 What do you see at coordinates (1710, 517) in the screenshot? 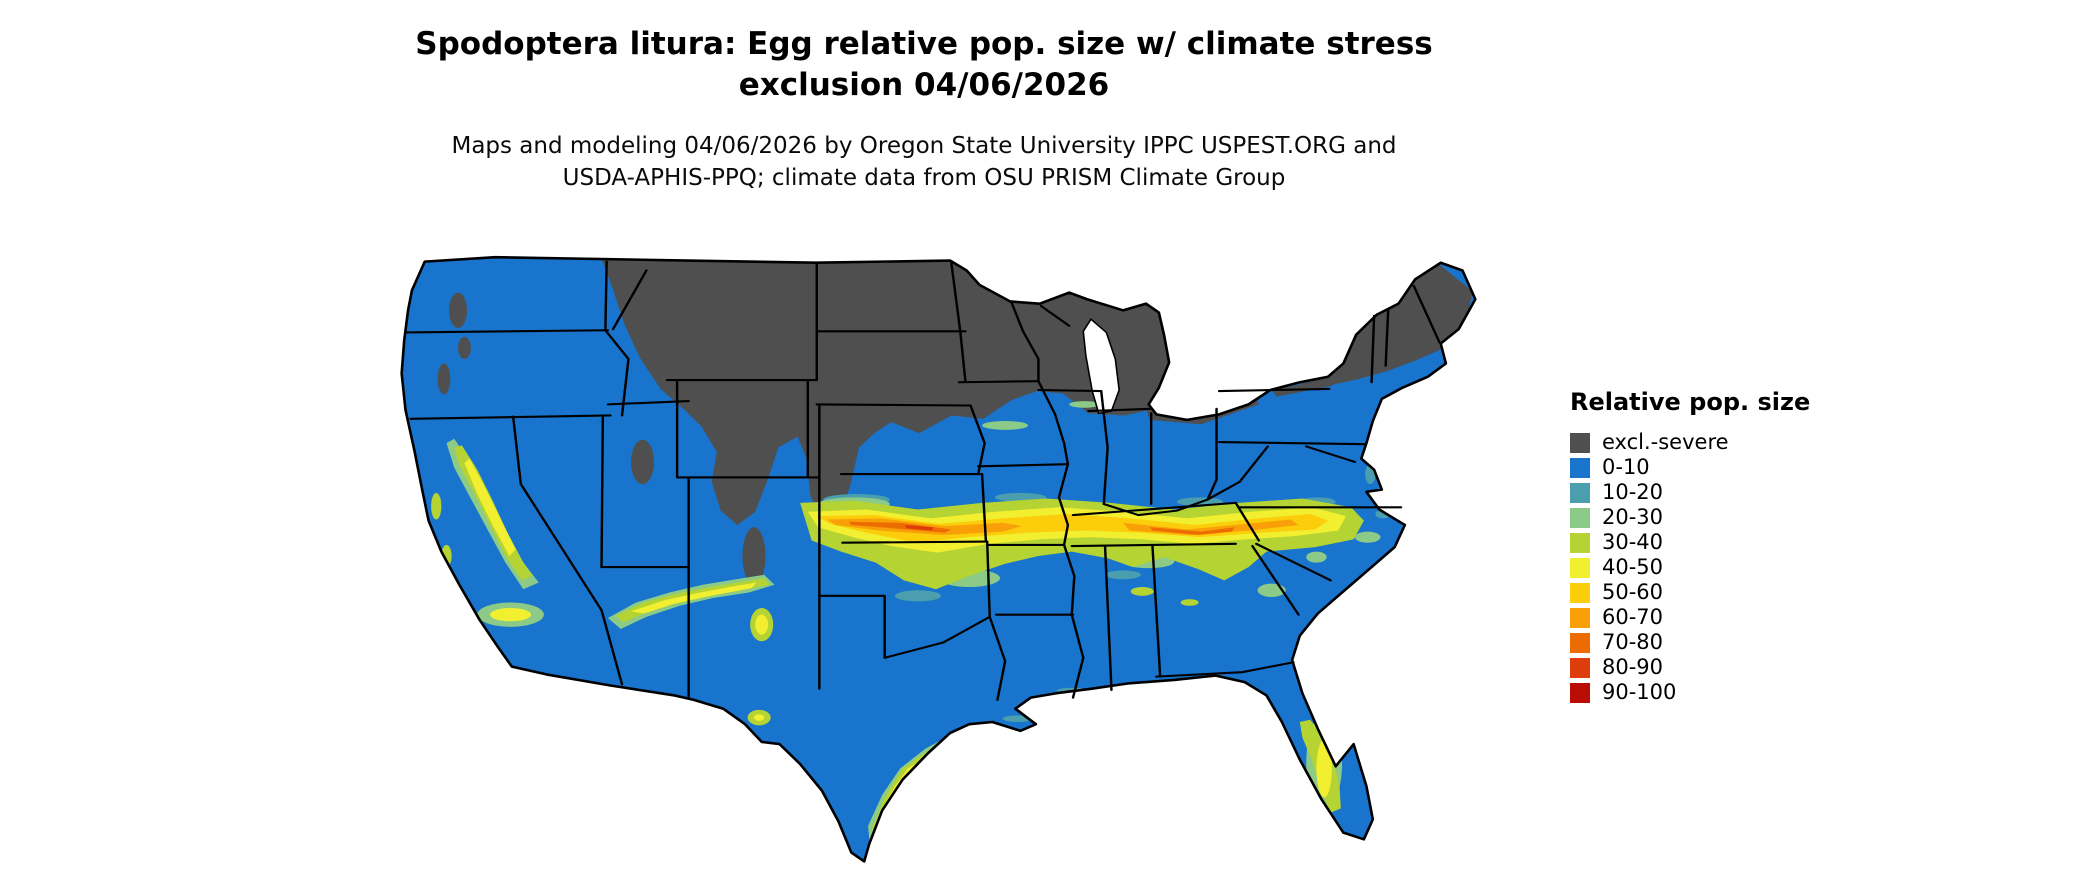
I see `legend-item: 20-30` at bounding box center [1710, 517].